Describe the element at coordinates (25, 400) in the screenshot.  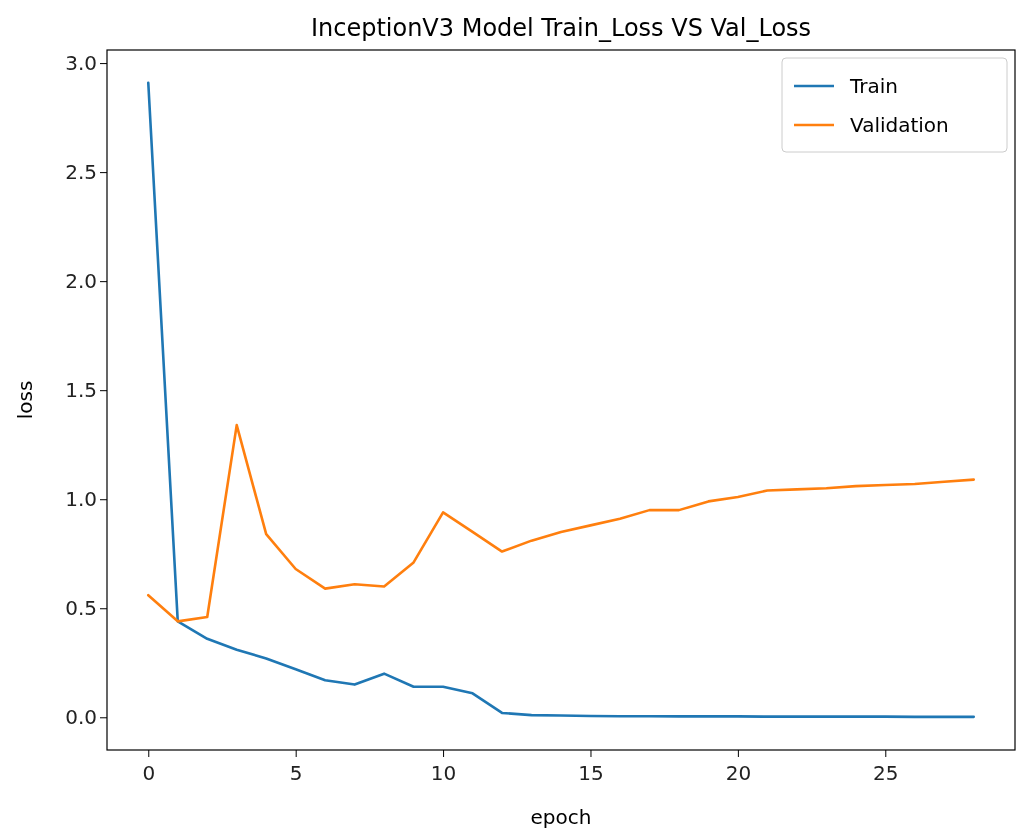
I see `y-axis-title: loss` at that location.